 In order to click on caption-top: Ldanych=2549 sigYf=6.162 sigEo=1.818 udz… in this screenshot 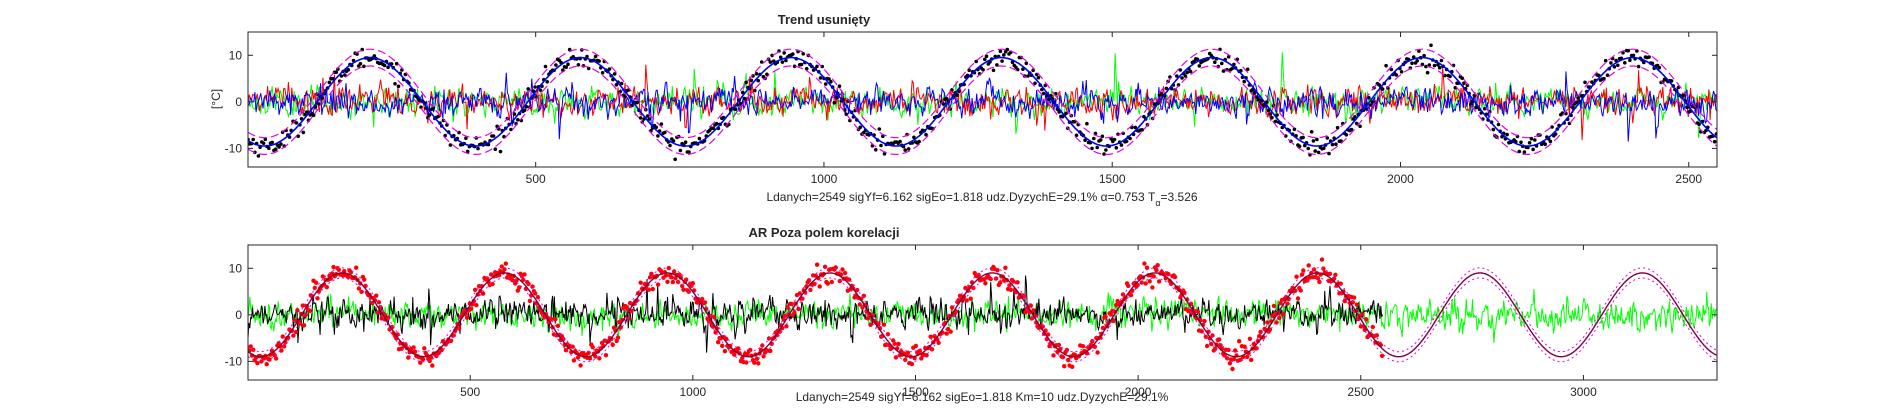, I will do `click(981, 199)`.